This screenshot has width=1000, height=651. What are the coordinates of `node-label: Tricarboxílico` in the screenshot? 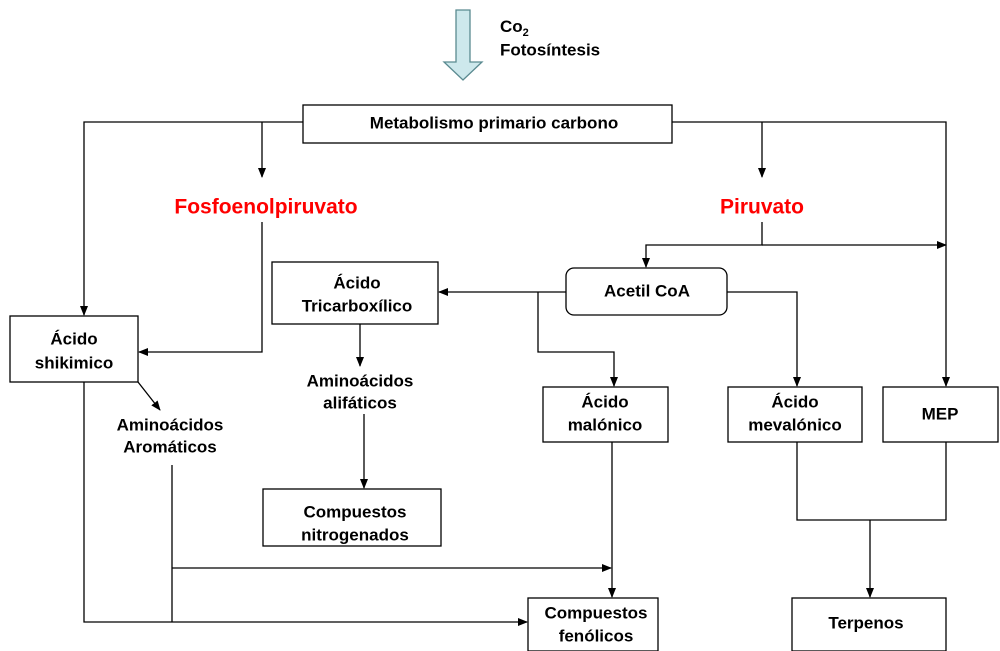 It's located at (357, 305).